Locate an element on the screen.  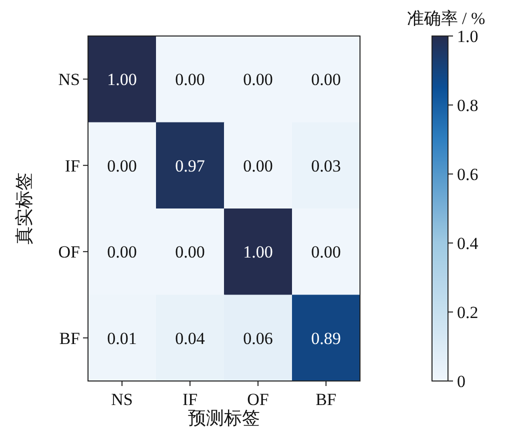
data-label: 0.03 is located at coordinates (326, 166).